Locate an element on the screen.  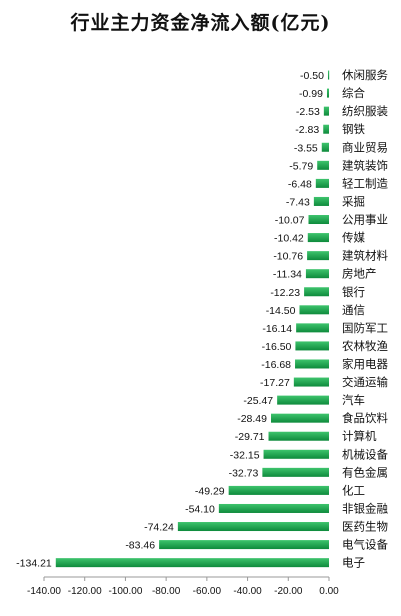
value-label: -10.07 is located at coordinates (290, 221).